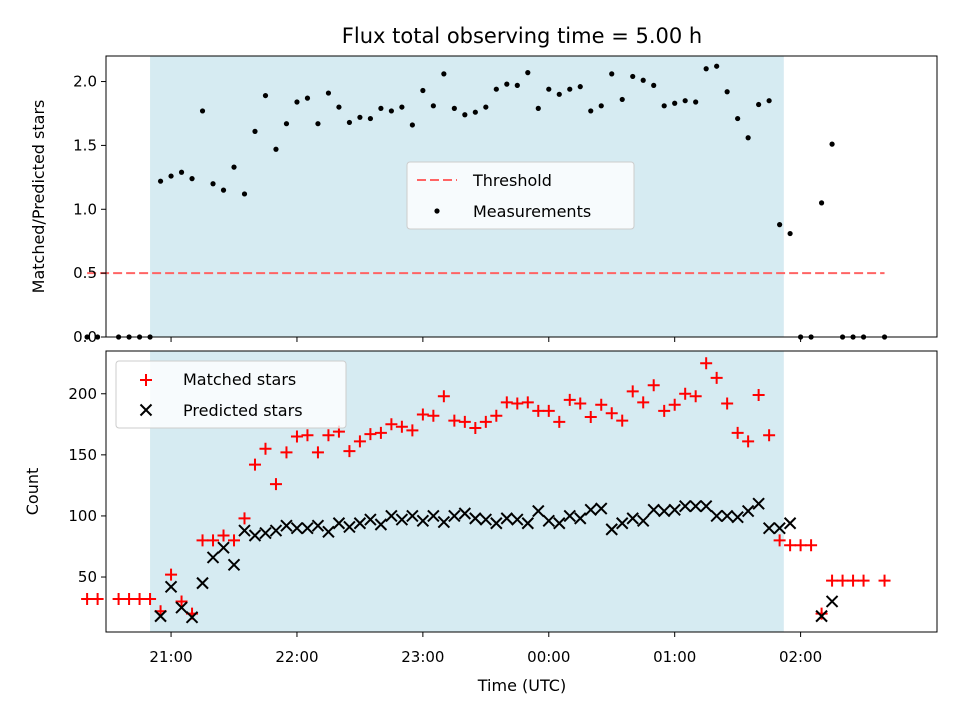 This screenshot has width=960, height=720. What do you see at coordinates (170, 657) in the screenshot?
I see `x-tick-label: 21:00` at bounding box center [170, 657].